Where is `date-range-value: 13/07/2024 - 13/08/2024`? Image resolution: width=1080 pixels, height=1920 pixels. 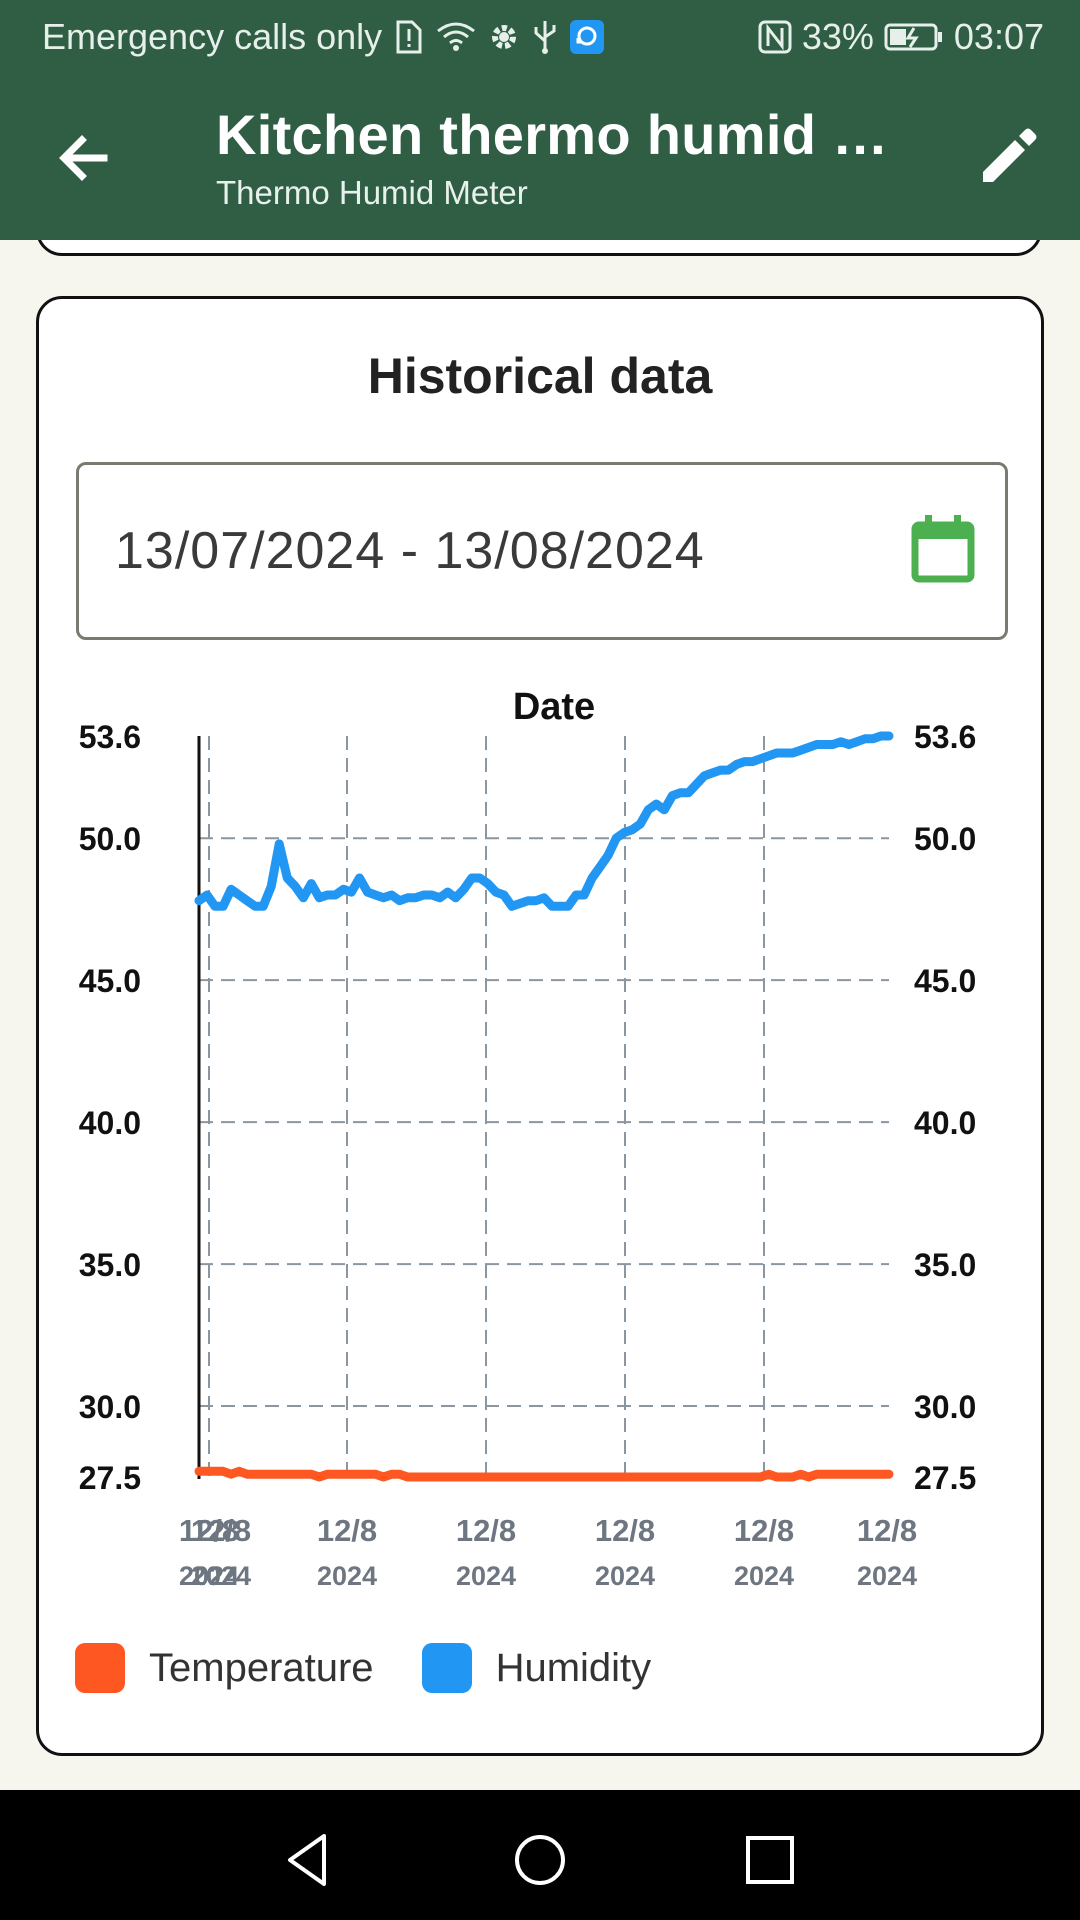
date-range-value: 13/07/2024 - 13/08/2024 is located at coordinates (410, 551).